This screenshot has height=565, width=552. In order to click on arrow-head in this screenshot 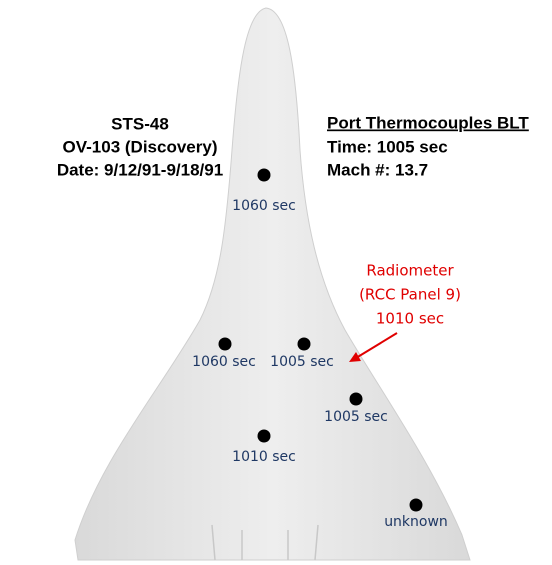, I will do `click(355, 357)`.